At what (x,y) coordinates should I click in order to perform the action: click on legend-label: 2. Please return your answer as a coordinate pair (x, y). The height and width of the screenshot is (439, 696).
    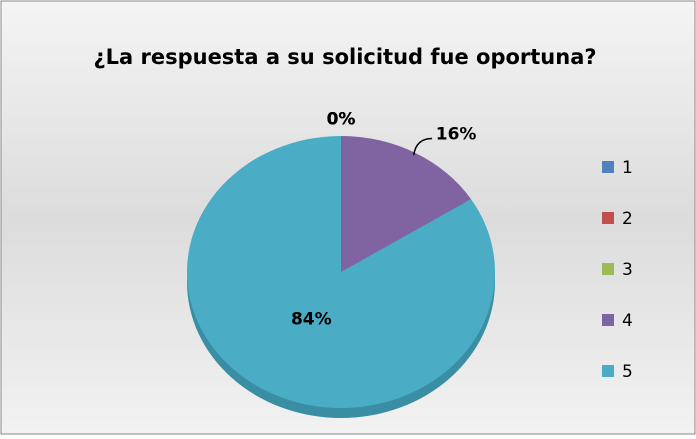
    Looking at the image, I should click on (627, 219).